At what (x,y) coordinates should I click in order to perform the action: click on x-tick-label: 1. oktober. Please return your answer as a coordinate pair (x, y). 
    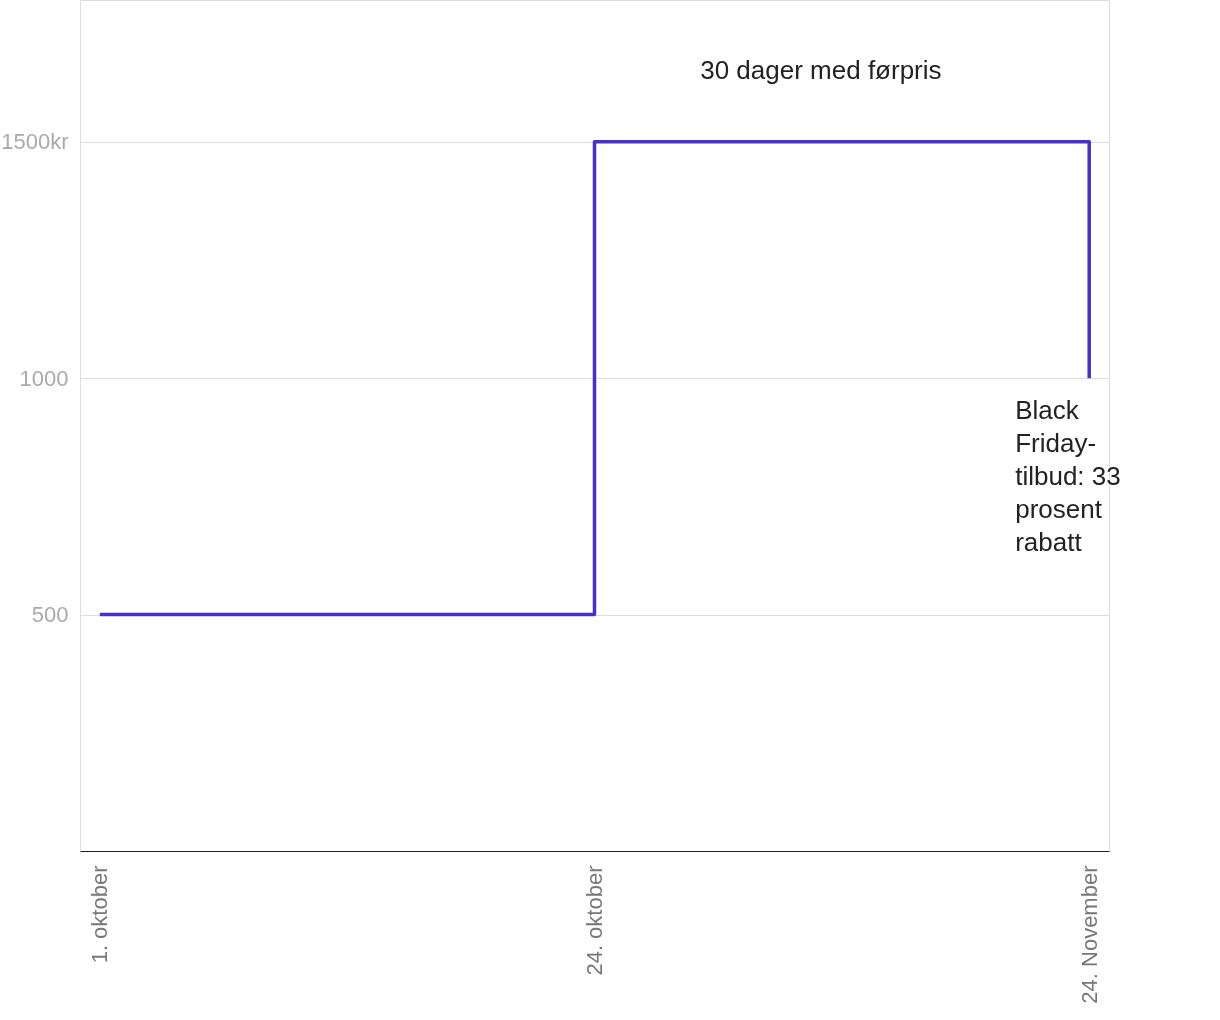
    Looking at the image, I should click on (100, 914).